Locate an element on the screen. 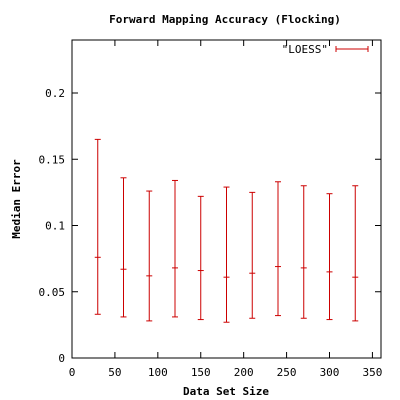  y-tick-label: 0.2 is located at coordinates (55, 93).